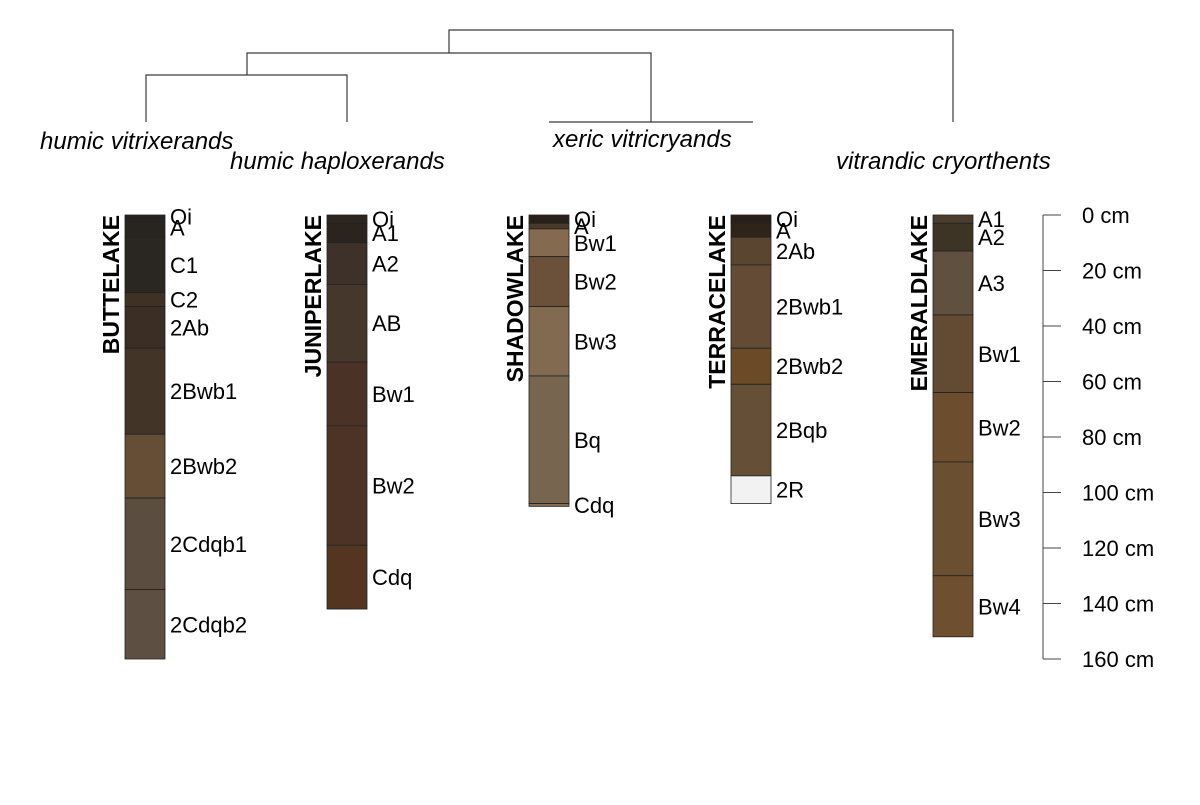 The width and height of the screenshot is (1200, 805). Describe the element at coordinates (392, 577) in the screenshot. I see `horizon-label: Cdq` at that location.